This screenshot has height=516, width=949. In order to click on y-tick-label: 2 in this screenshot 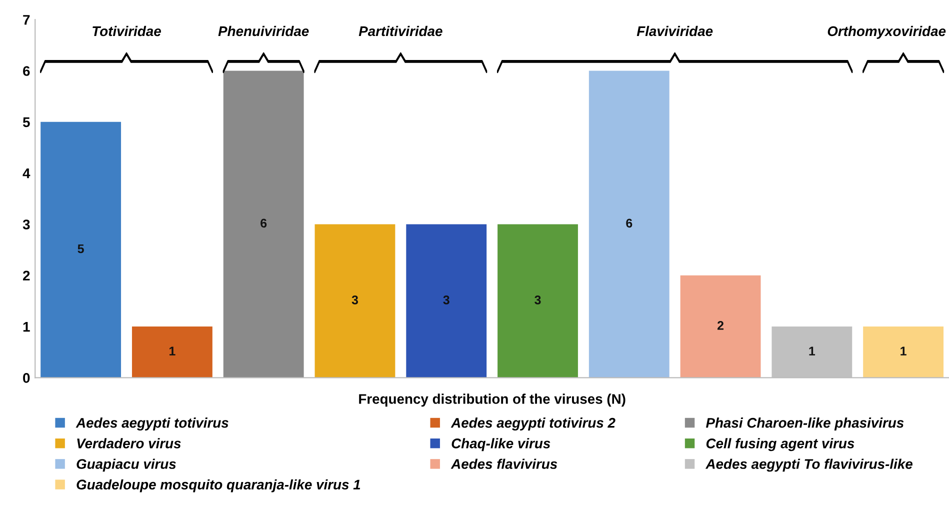, I will do `click(26, 275)`.